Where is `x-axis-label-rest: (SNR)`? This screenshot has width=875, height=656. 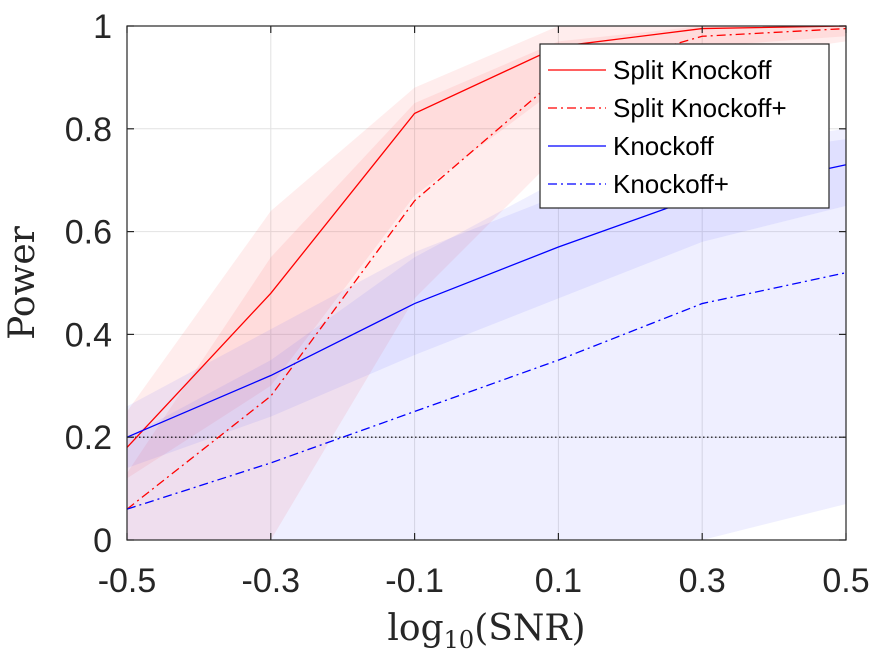 x-axis-label-rest: (SNR) is located at coordinates (529, 628).